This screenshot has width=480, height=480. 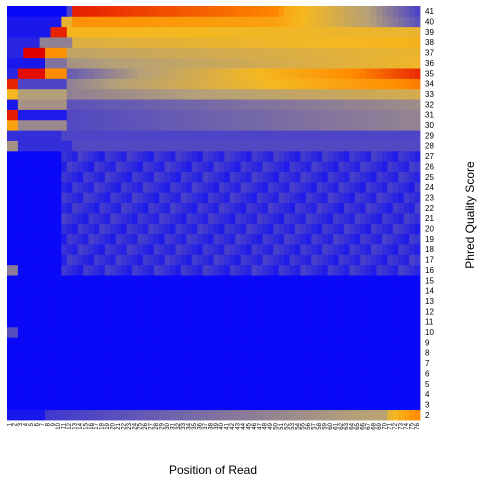 I want to click on x-tick-label: 70, so click(x=385, y=425).